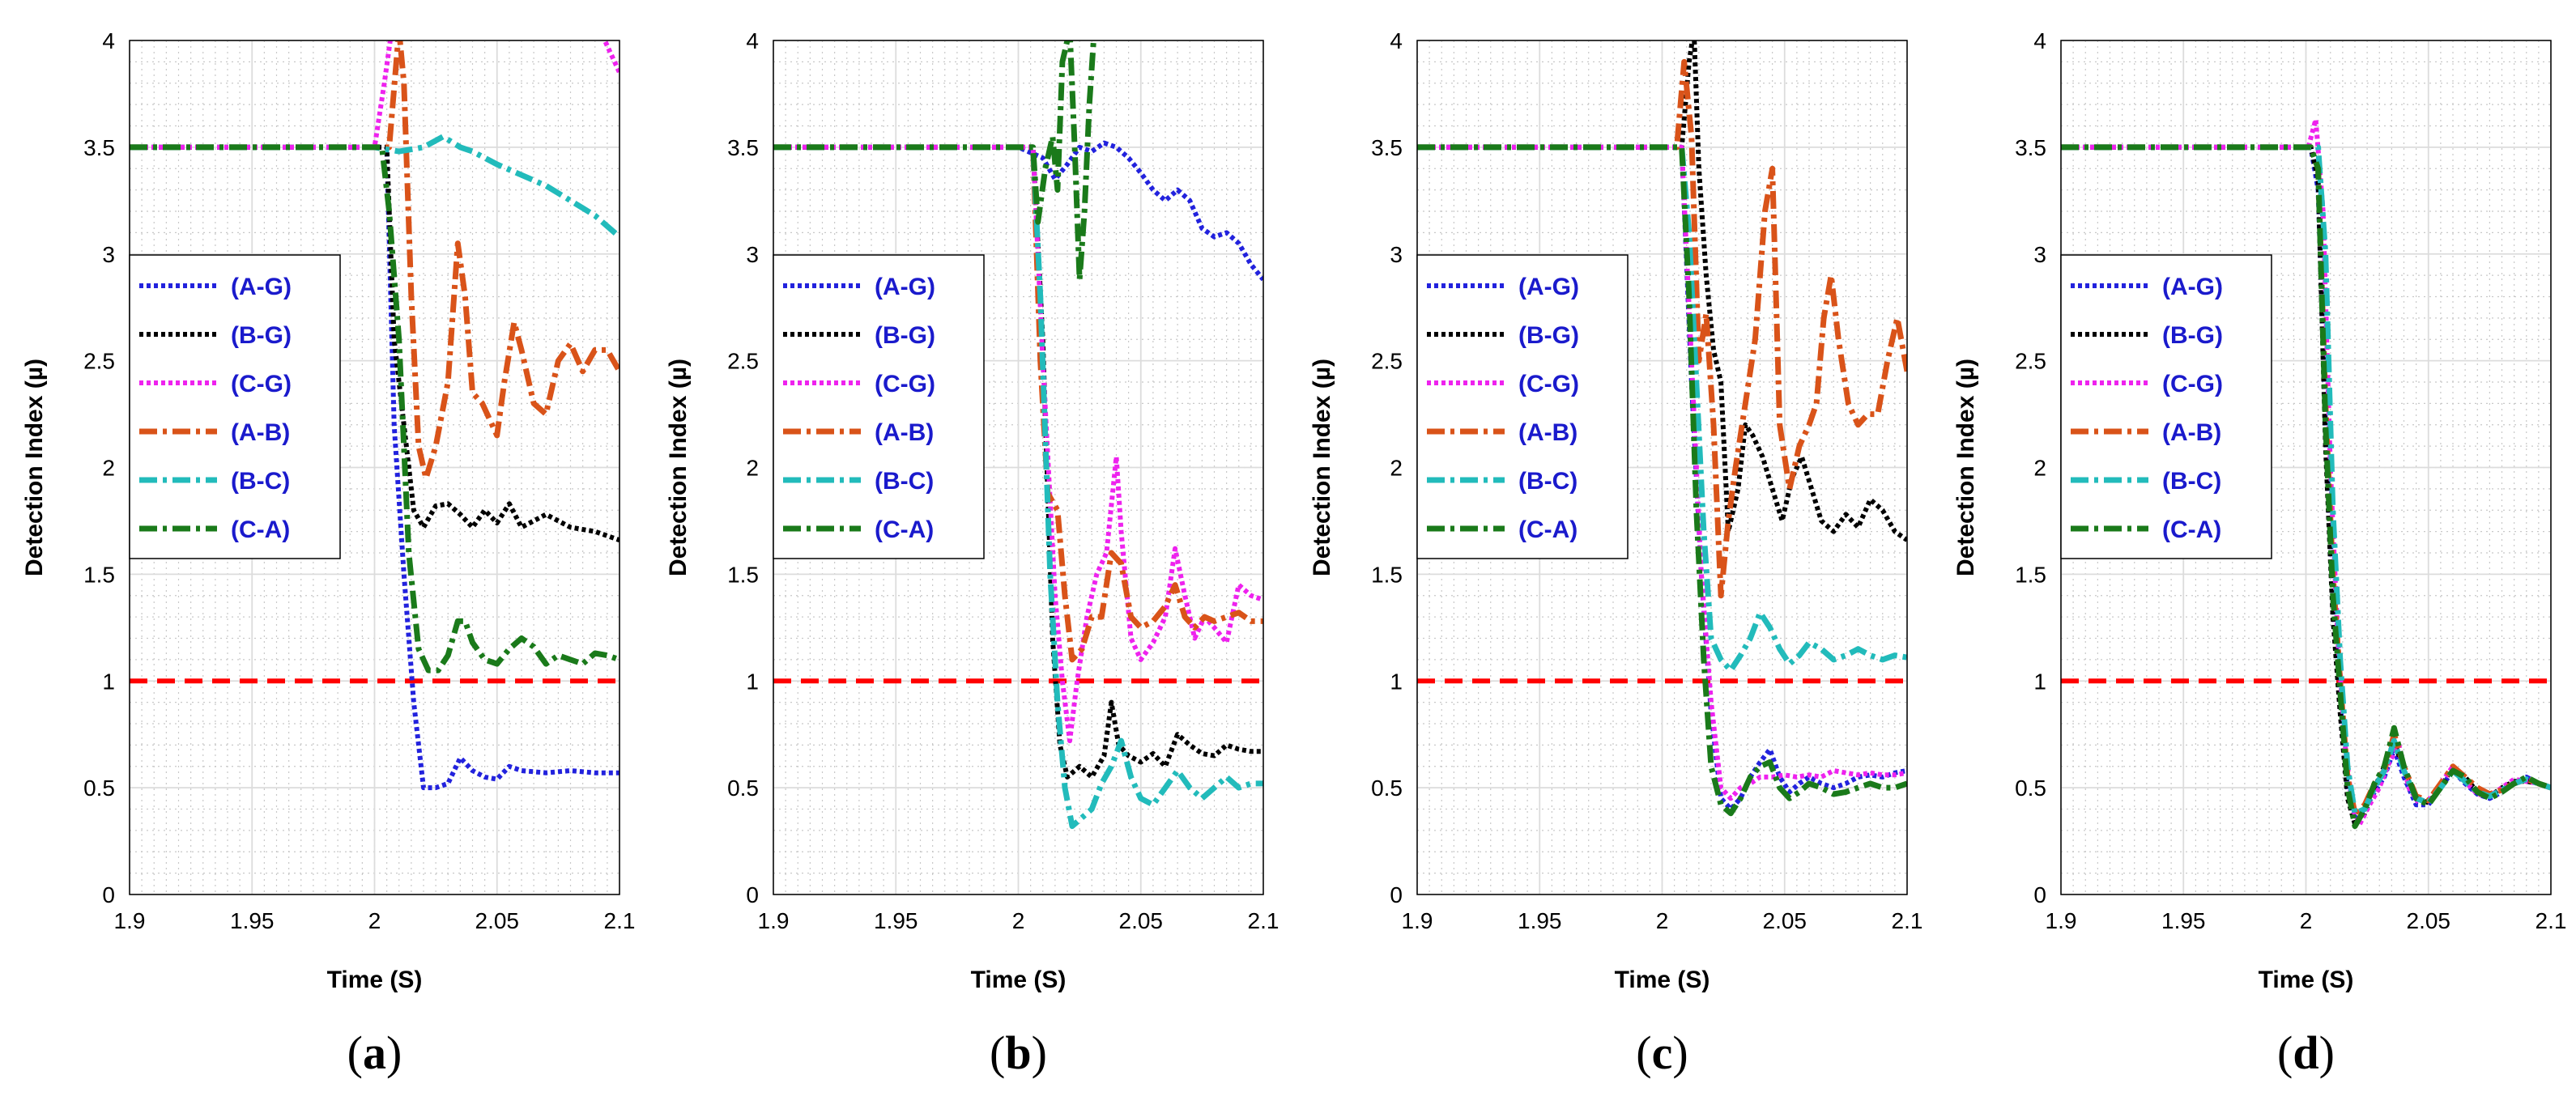 The image size is (2576, 1109). What do you see at coordinates (1018, 1052) in the screenshot?
I see `panel-label: (b)` at bounding box center [1018, 1052].